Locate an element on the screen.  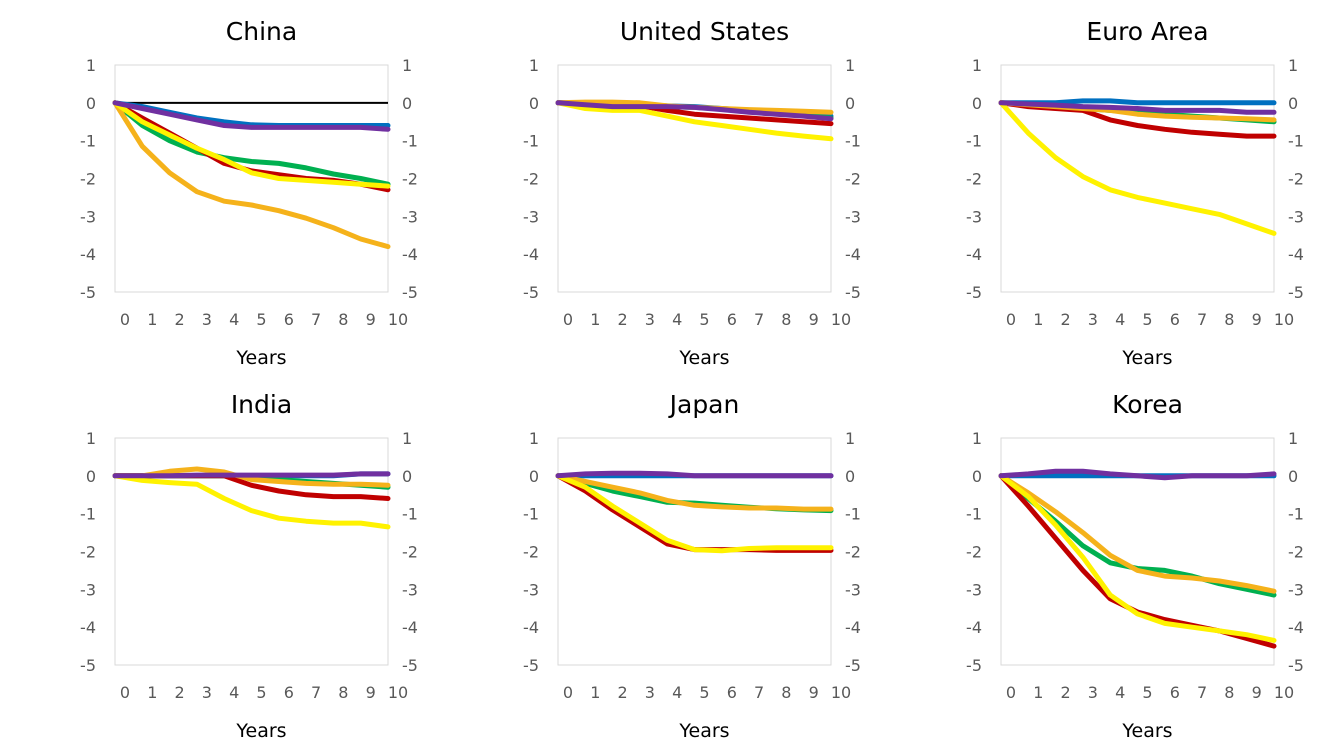
x-tick-label: 1 is located at coordinates (595, 692).